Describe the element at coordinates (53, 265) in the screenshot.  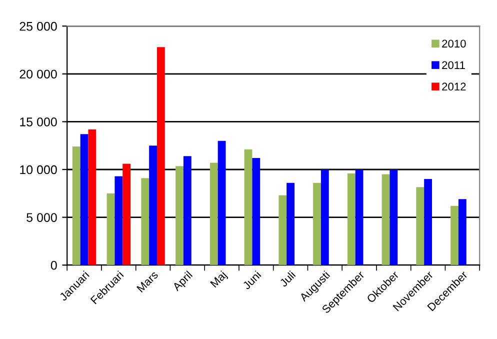
I see `y-tick-label: 0` at that location.